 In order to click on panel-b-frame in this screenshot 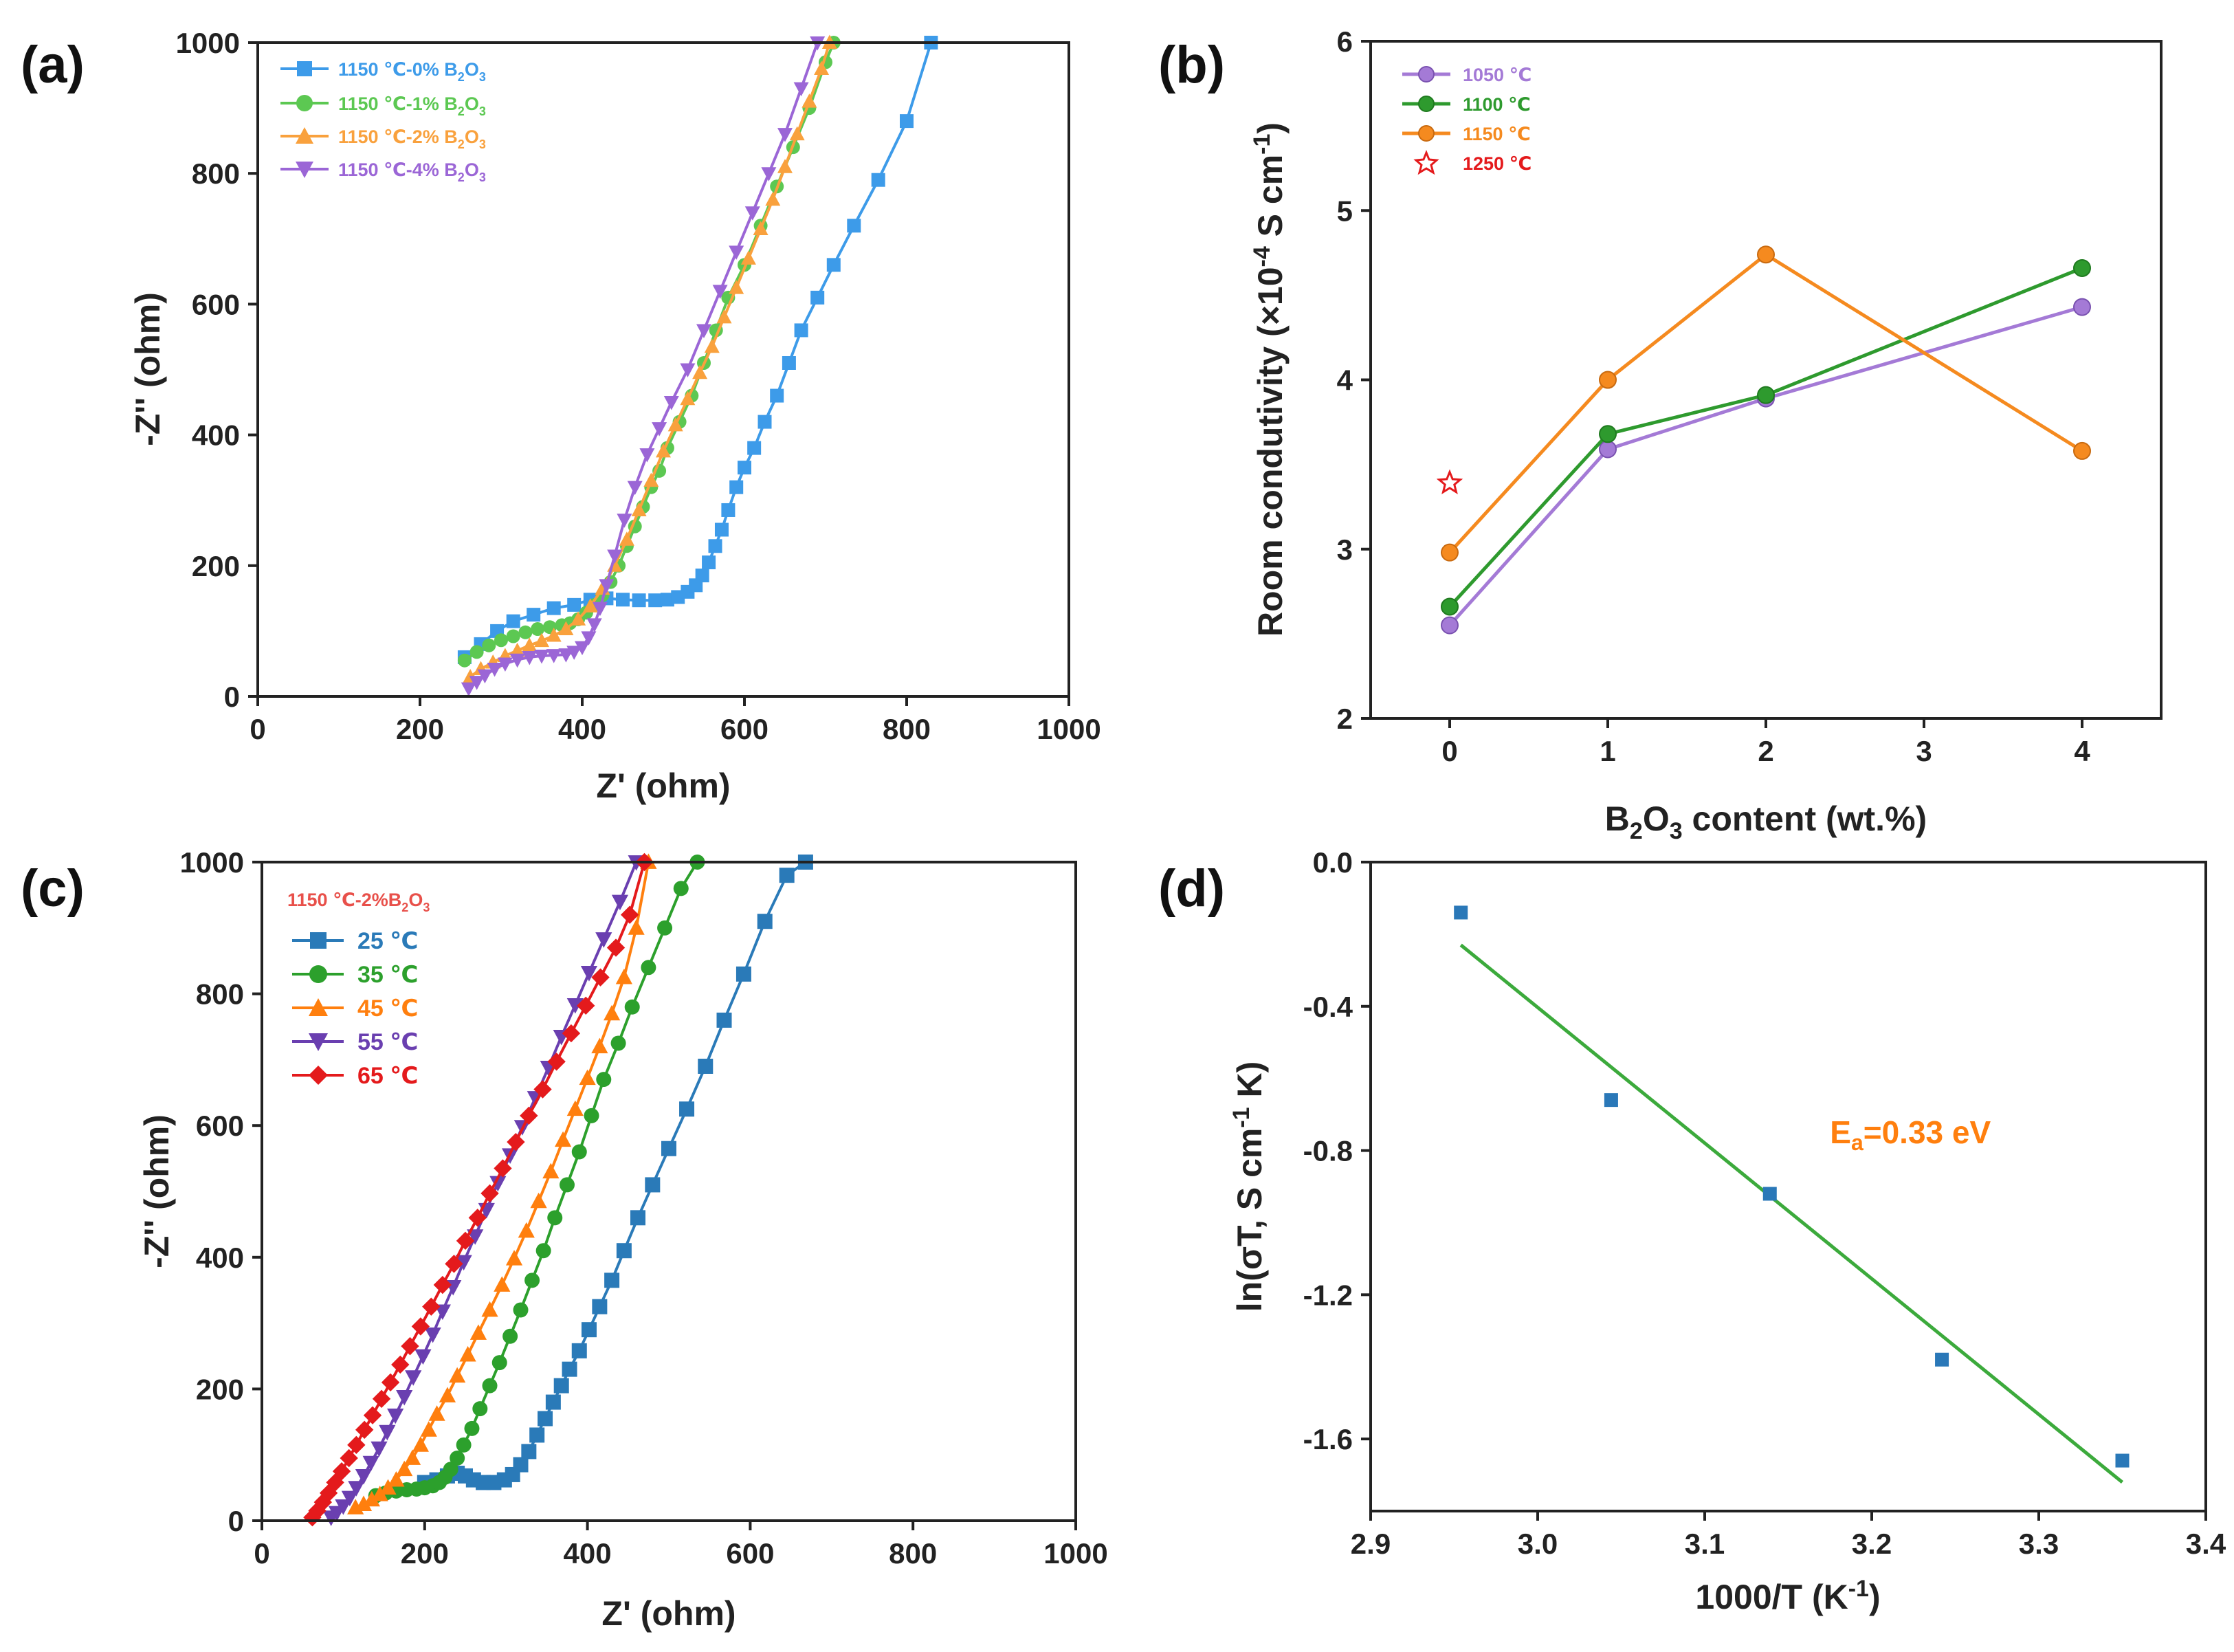, I will do `click(1766, 380)`.